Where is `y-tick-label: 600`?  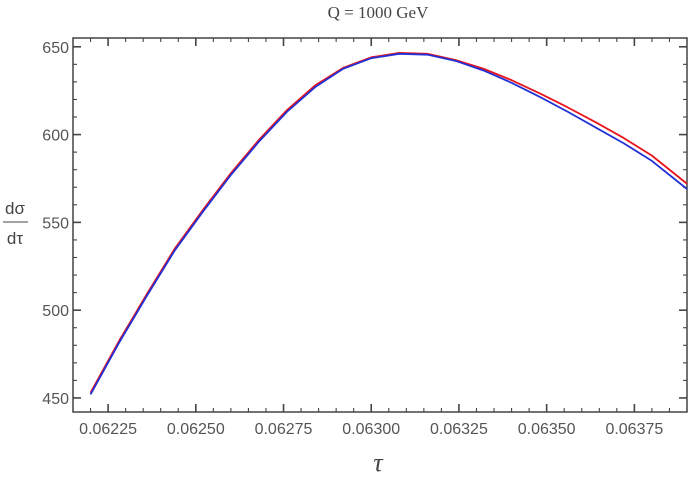
y-tick-label: 600 is located at coordinates (55, 136).